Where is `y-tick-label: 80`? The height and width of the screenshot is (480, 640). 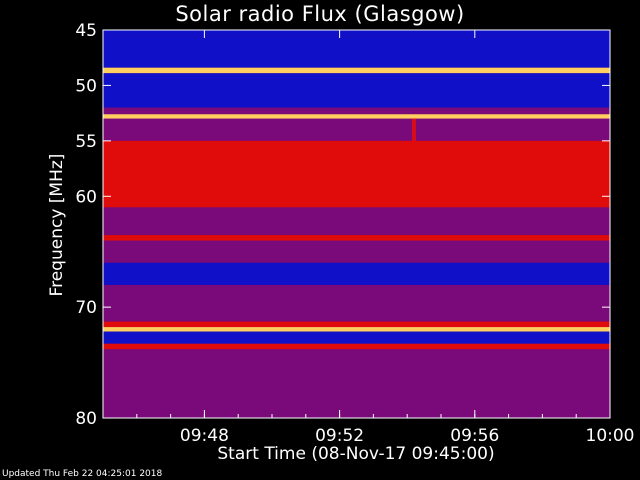 y-tick-label: 80 is located at coordinates (86, 419).